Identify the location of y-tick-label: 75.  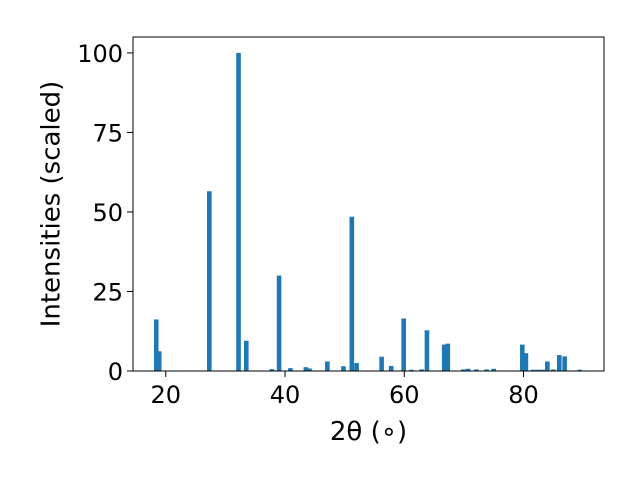
(107, 133).